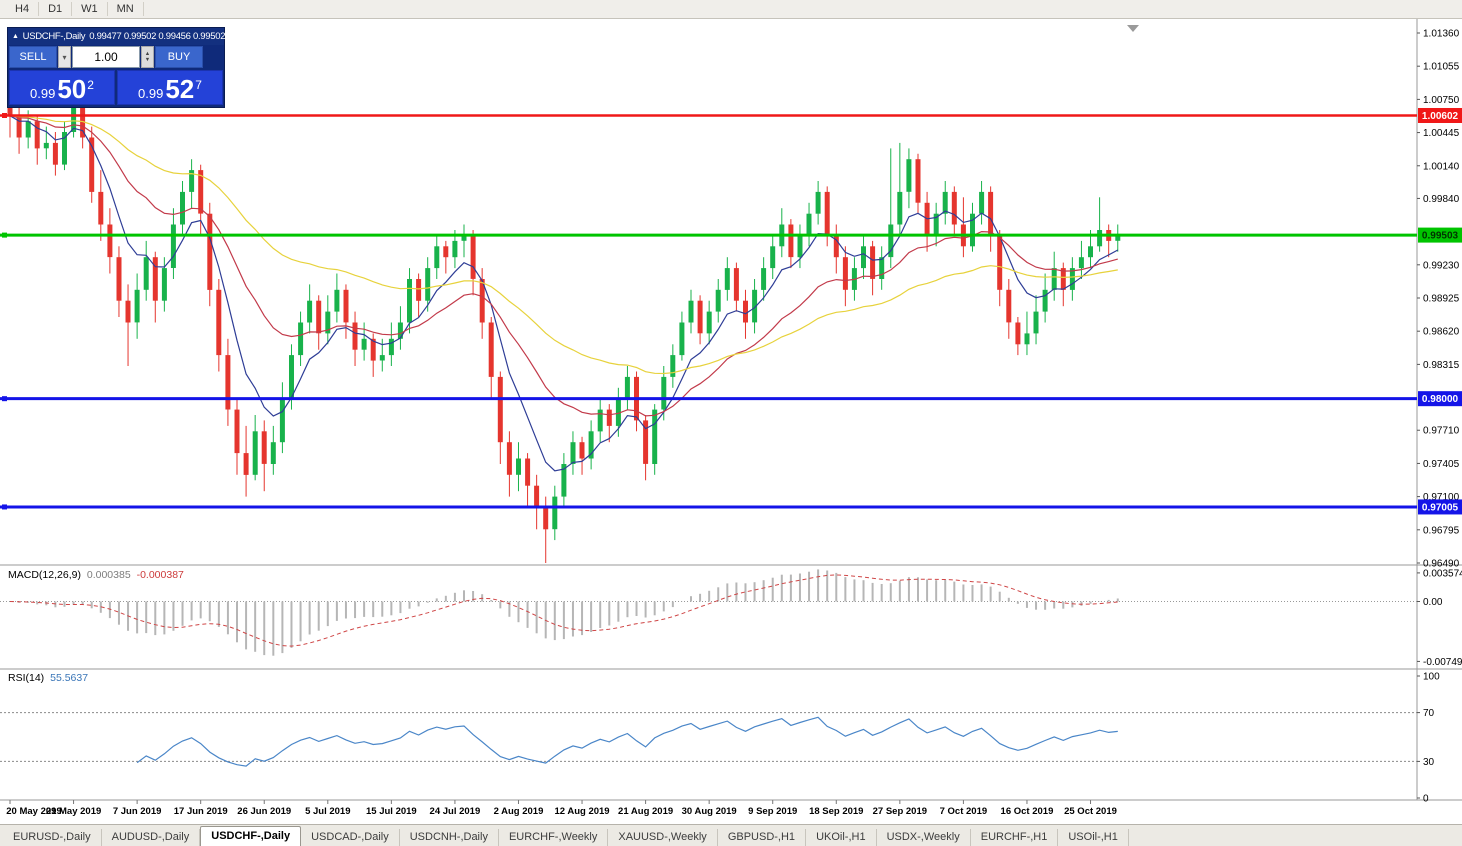 The width and height of the screenshot is (1462, 846). Describe the element at coordinates (62, 87) in the screenshot. I see `sell-price-button: 0.99 50 2` at that location.